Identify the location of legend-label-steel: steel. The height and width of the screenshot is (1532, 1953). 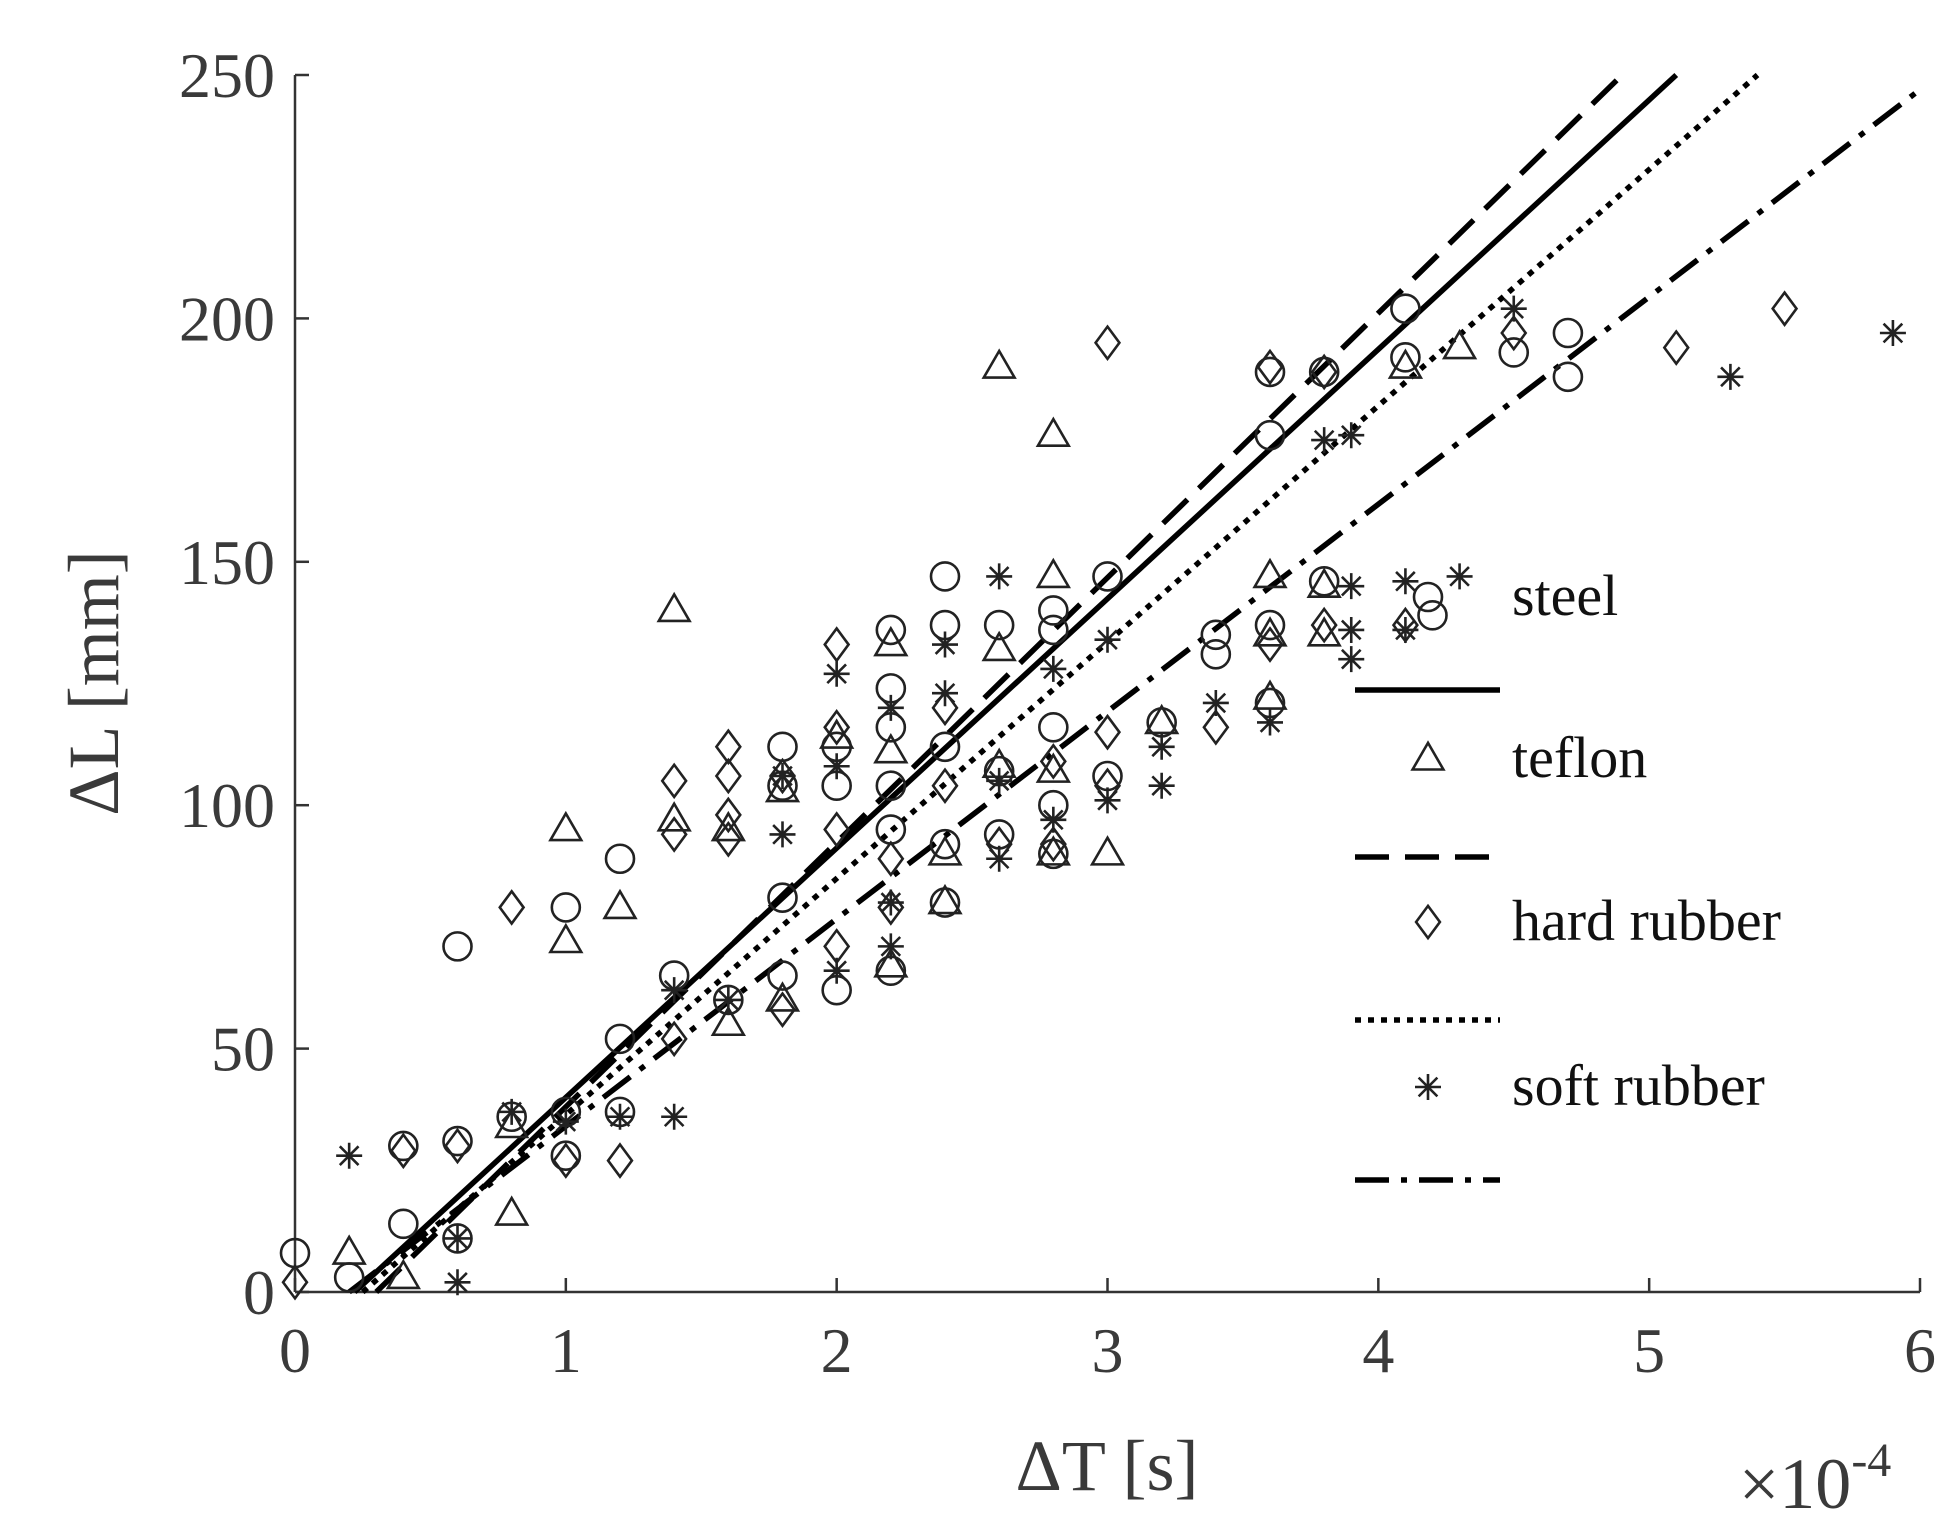
(1565, 595).